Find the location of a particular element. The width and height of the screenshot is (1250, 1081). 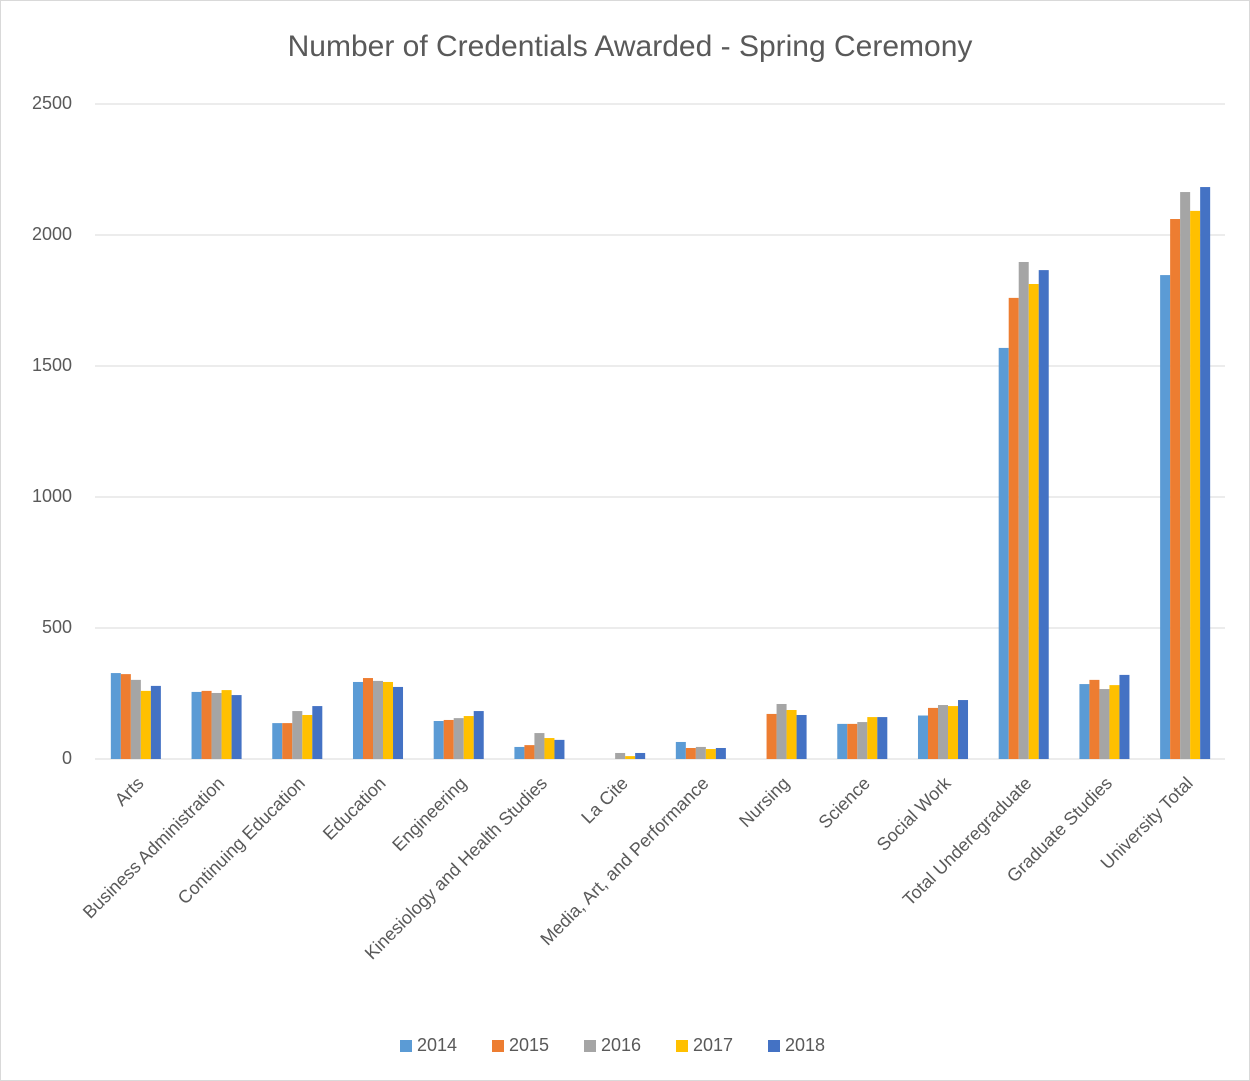

legend-label: 2014 is located at coordinates (437, 1045).